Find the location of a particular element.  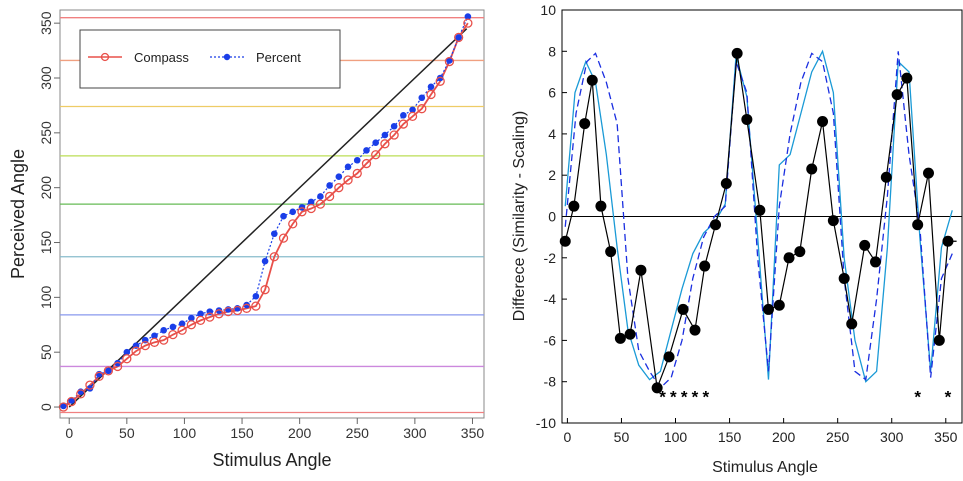

y-tick-label: 0 is located at coordinates (46, 407).